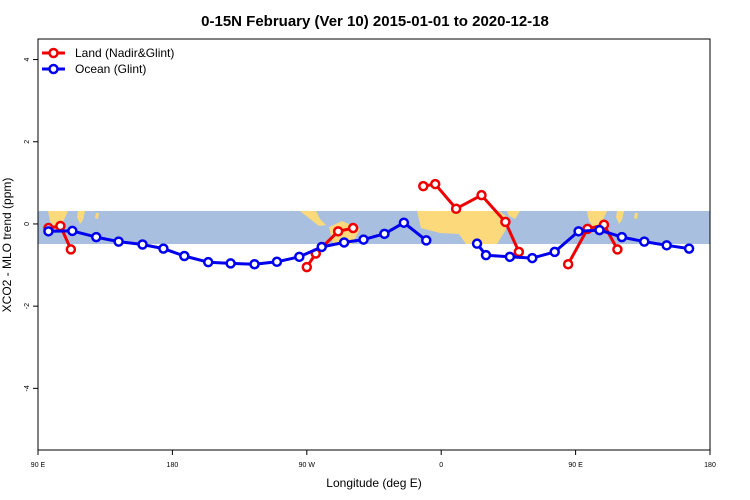 The width and height of the screenshot is (750, 500). I want to click on legend-ocean-marker, so click(53, 69).